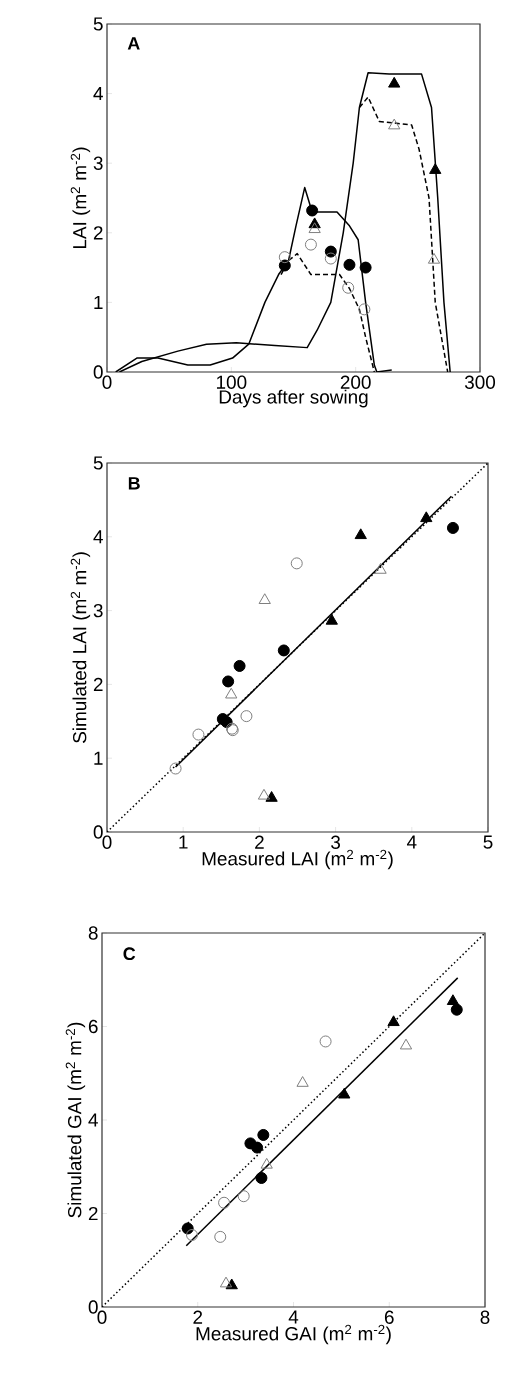  I want to click on x-tick-label: 200, so click(355, 382).